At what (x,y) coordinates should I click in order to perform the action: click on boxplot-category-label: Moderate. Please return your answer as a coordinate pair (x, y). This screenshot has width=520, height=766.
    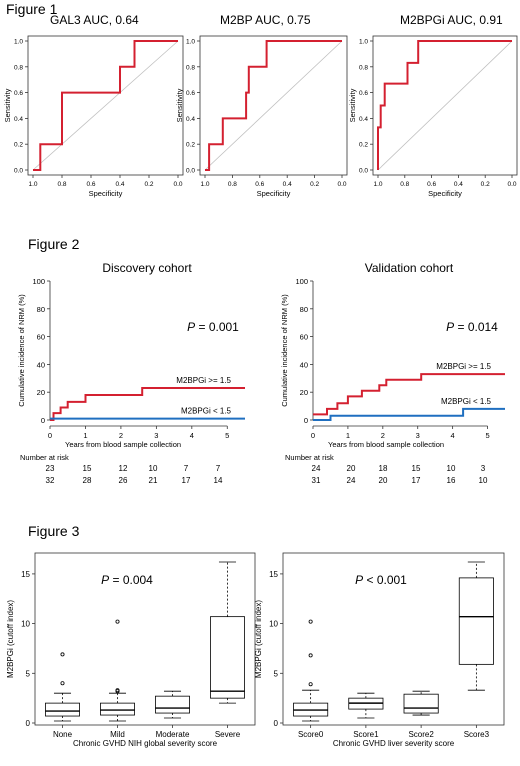
    Looking at the image, I should click on (173, 734).